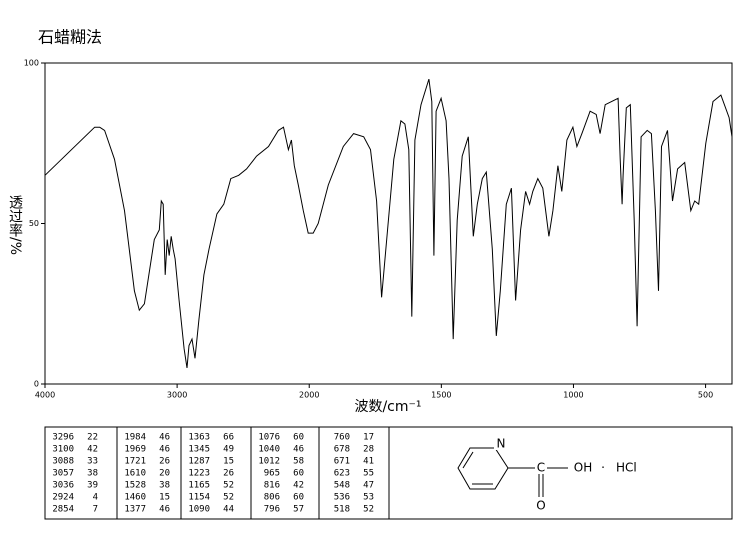 This screenshot has height=539, width=743. Describe the element at coordinates (70, 37) in the screenshot. I see `chart-title: 石蜡糊法` at that location.